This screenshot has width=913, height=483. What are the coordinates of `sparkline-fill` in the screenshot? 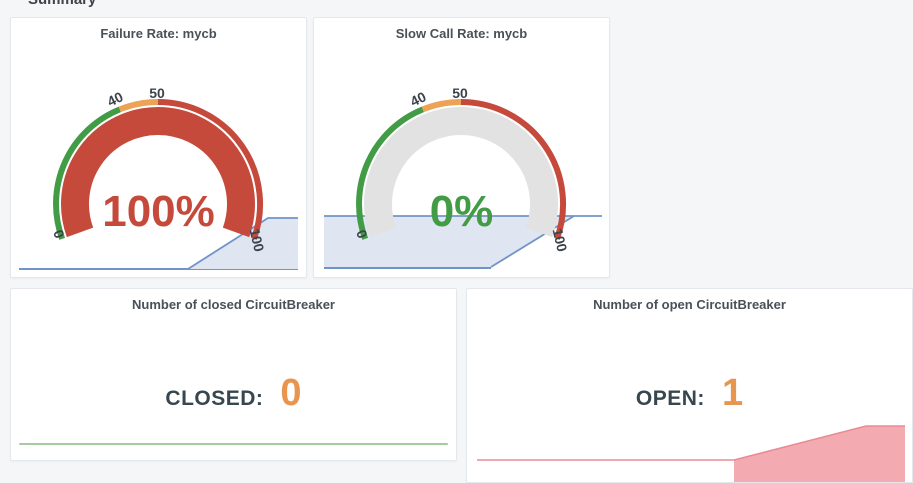 It's located at (243, 243).